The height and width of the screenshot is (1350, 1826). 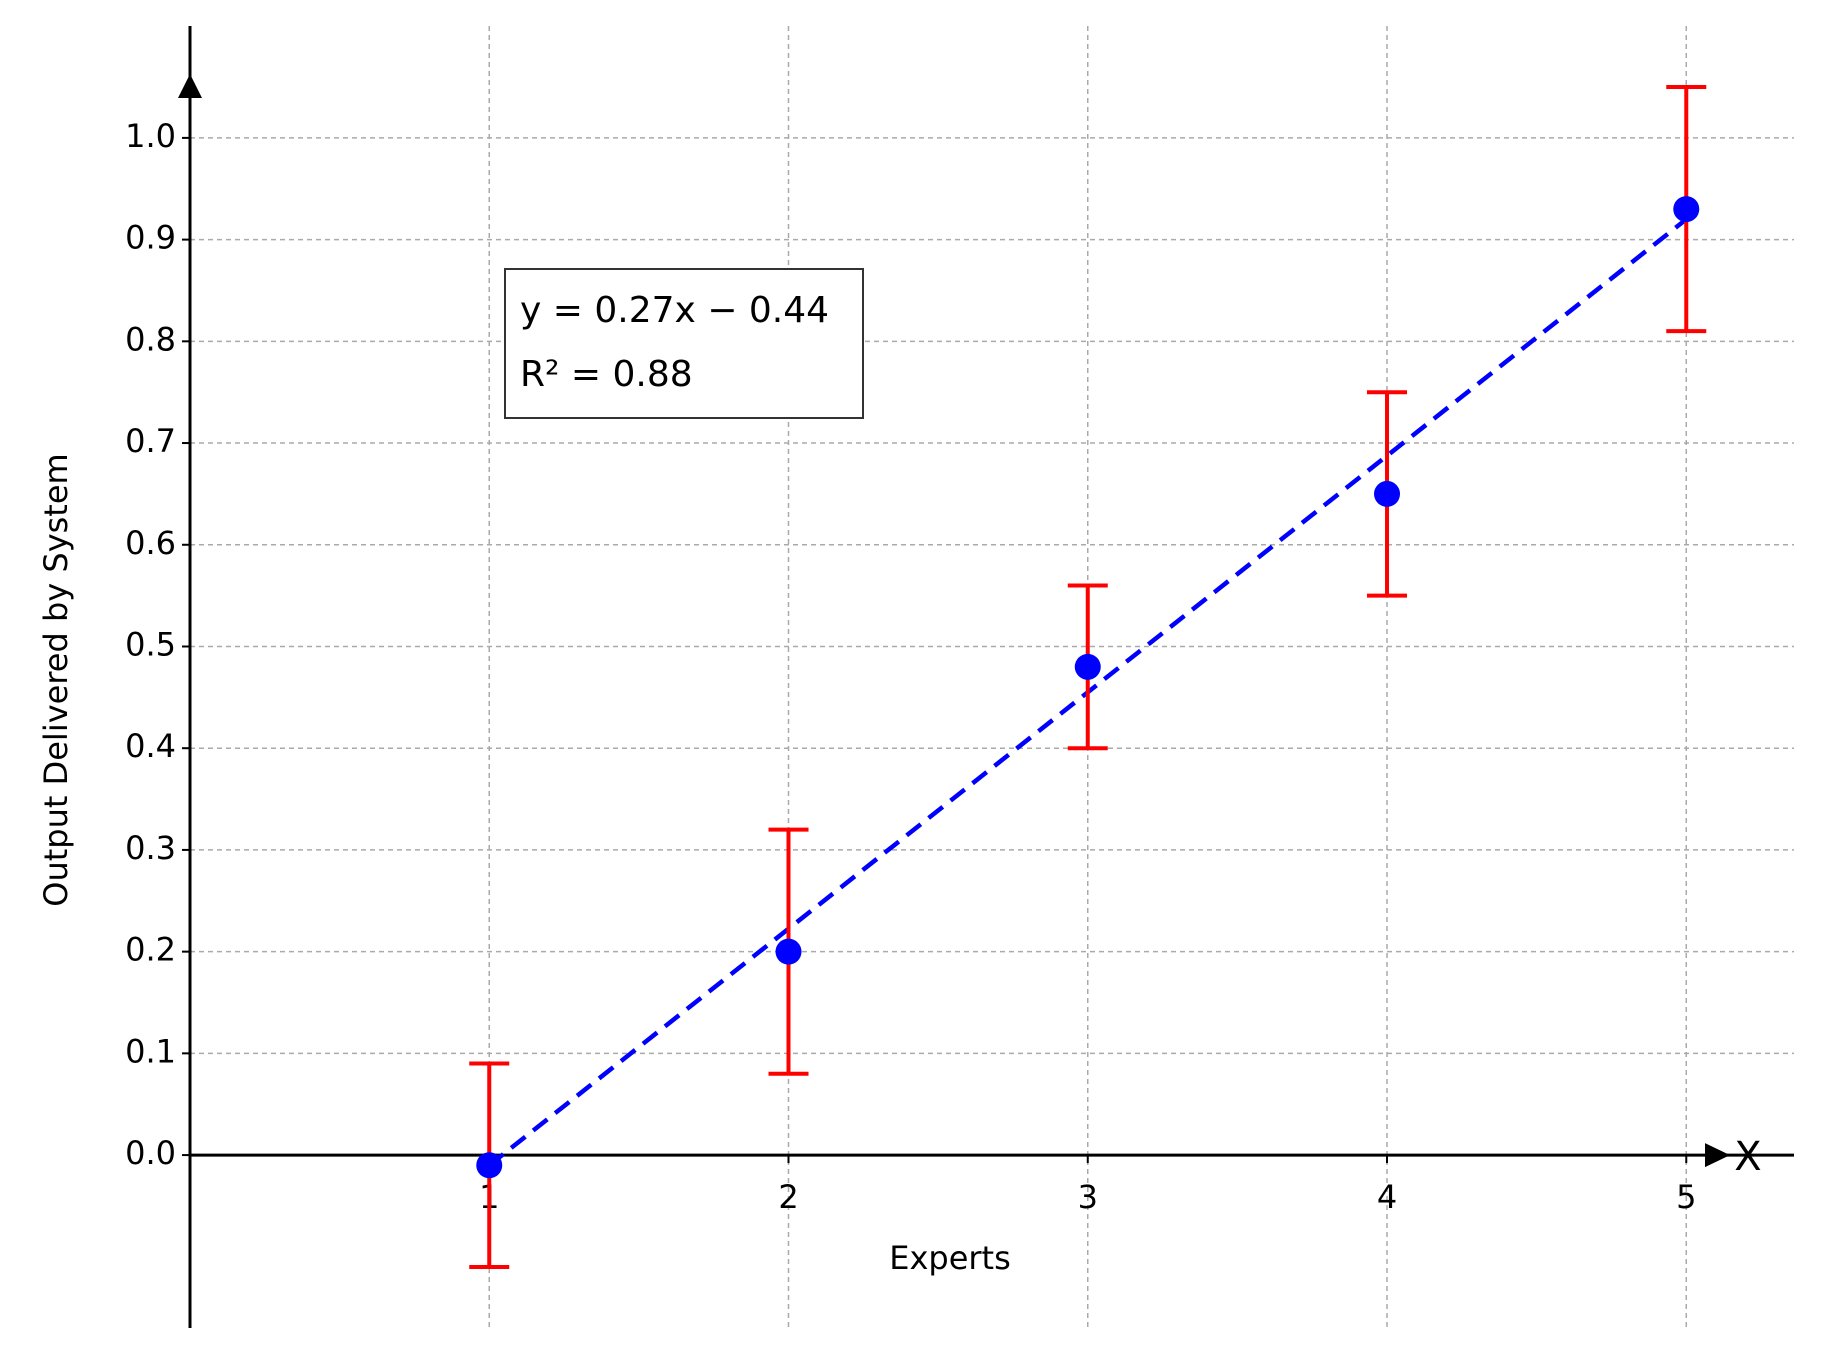 What do you see at coordinates (150, 950) in the screenshot?
I see `y-tick-label: 0.2` at bounding box center [150, 950].